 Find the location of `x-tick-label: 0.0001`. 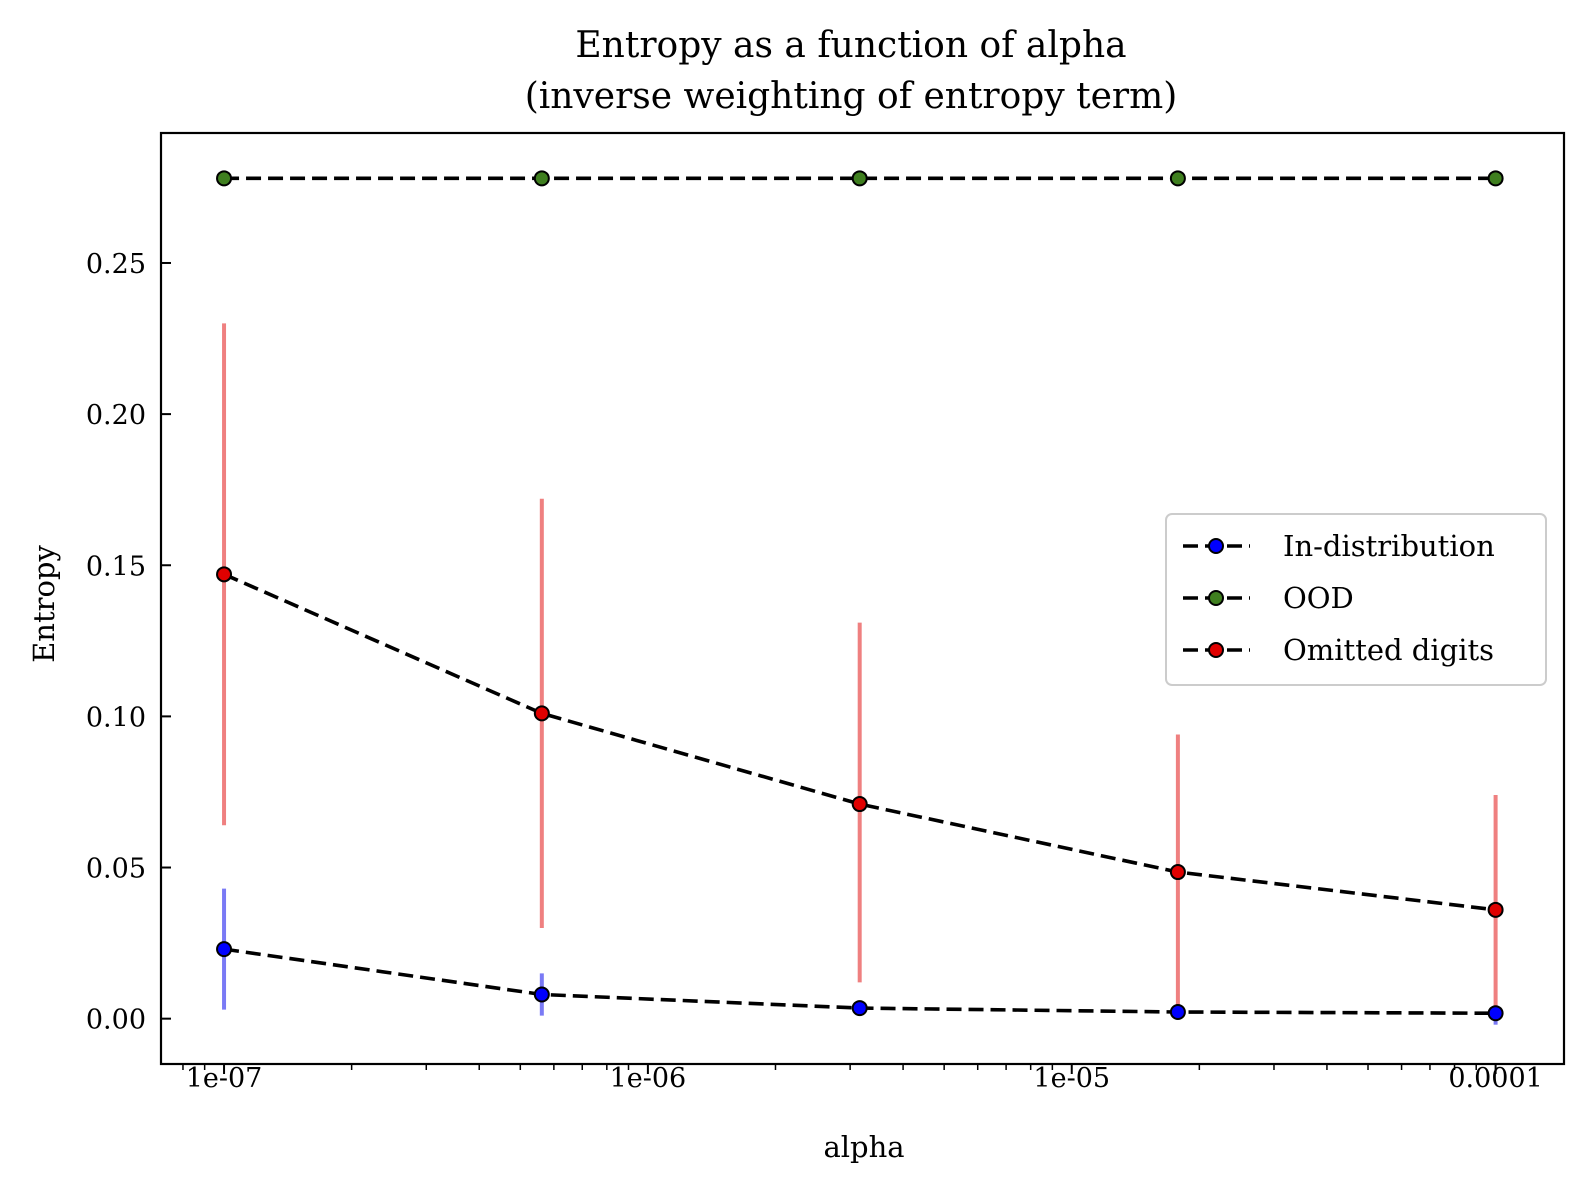

x-tick-label: 0.0001 is located at coordinates (1495, 1078).